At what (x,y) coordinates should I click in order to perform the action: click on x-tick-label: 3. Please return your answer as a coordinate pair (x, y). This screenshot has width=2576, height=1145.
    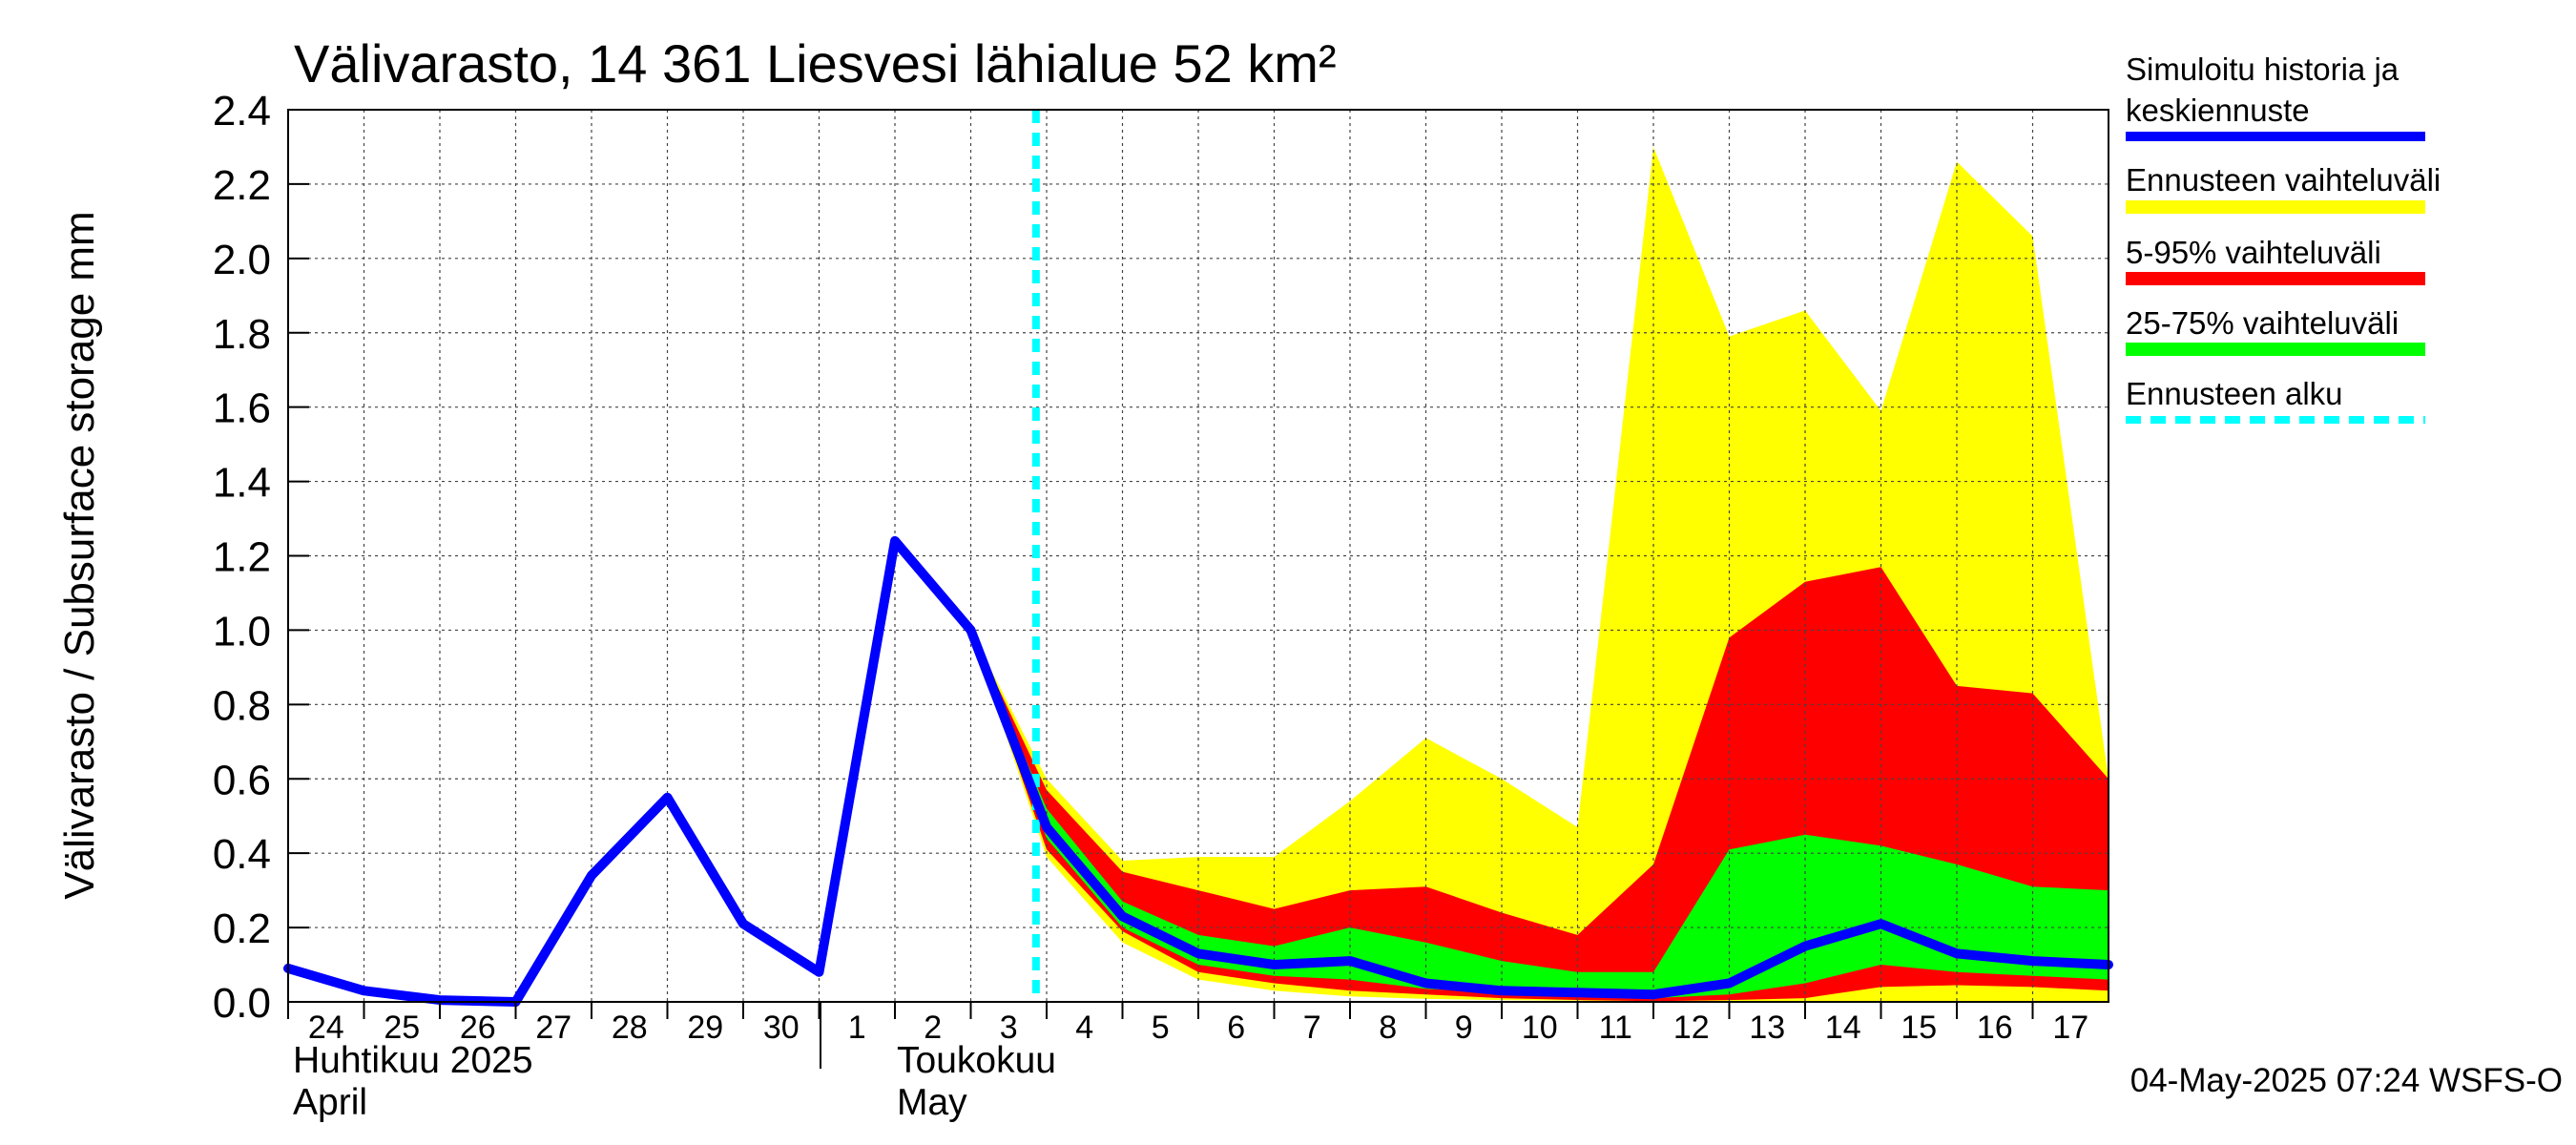
    Looking at the image, I should click on (1009, 1028).